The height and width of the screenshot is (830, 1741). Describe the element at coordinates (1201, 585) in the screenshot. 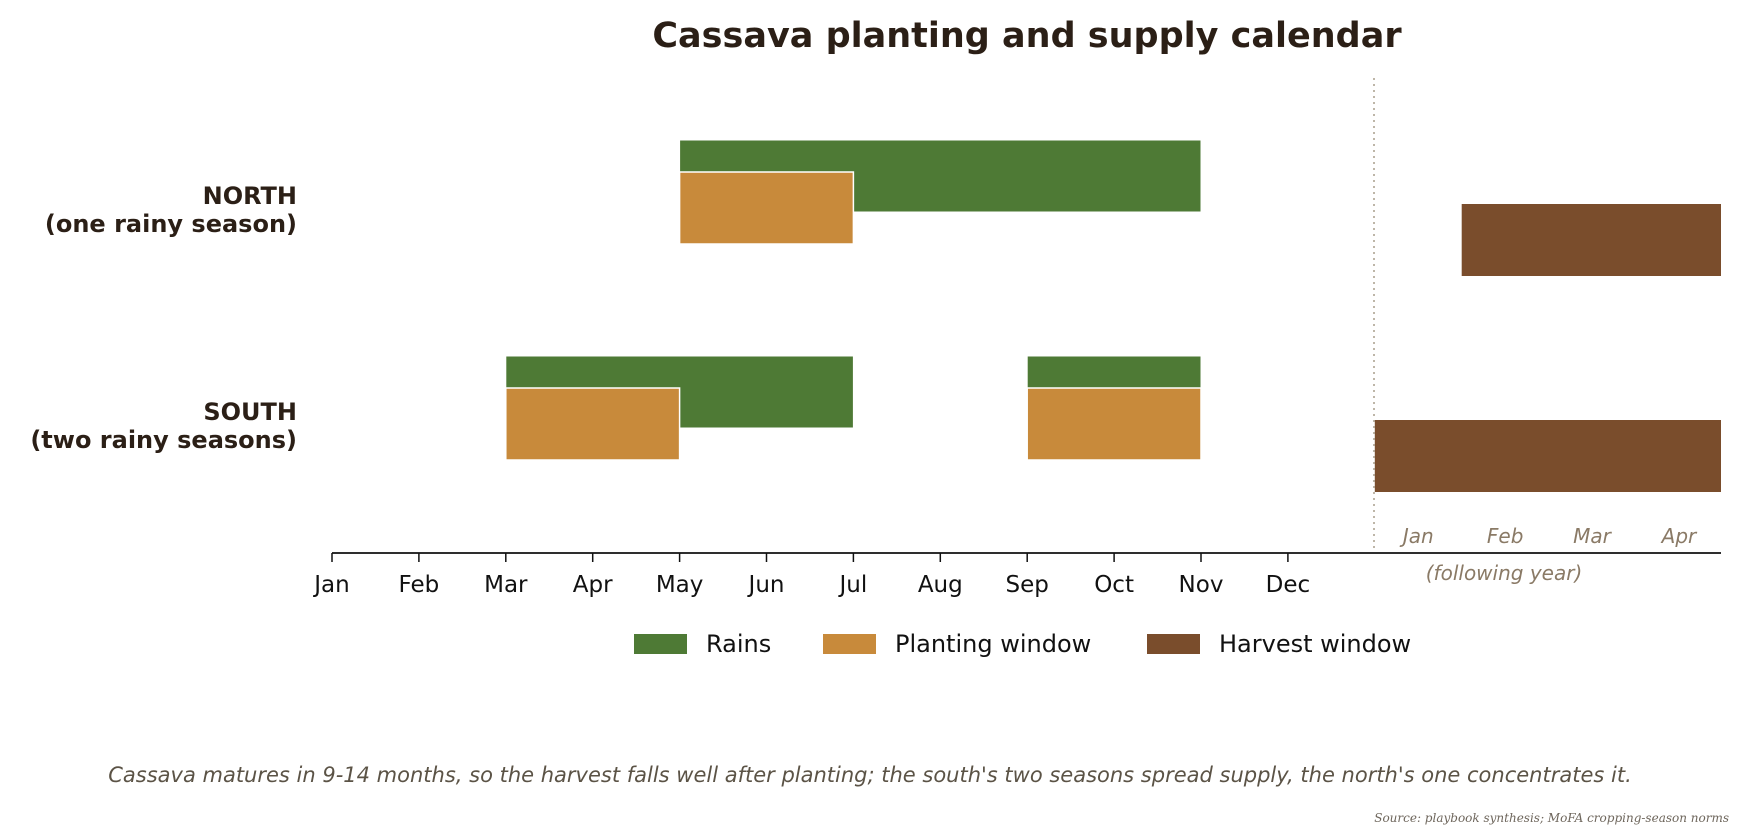

I see `x-tick-label: Nov` at that location.